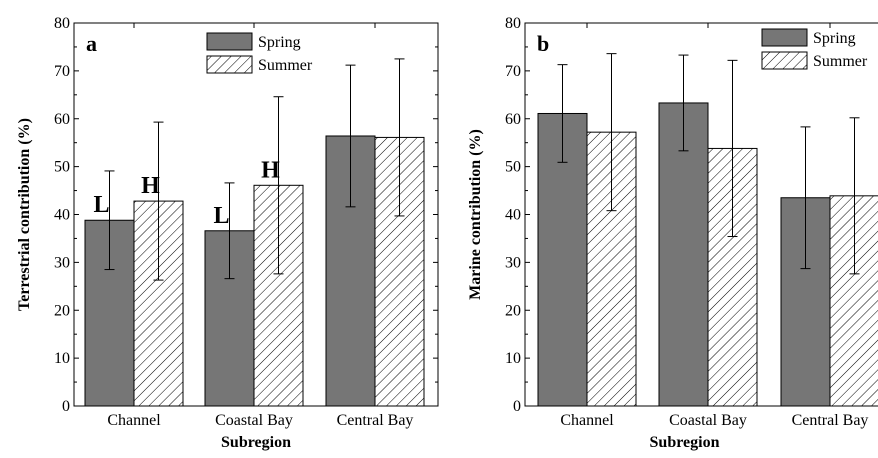 Image resolution: width=878 pixels, height=458 pixels. What do you see at coordinates (543, 43) in the screenshot?
I see `panel-label: b` at bounding box center [543, 43].